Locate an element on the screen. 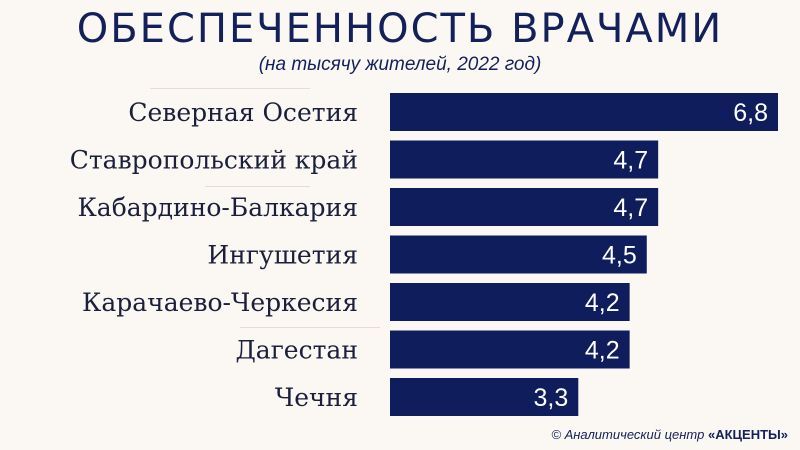 This screenshot has height=450, width=800. category-label: Кабардино-Балкария is located at coordinates (217, 207).